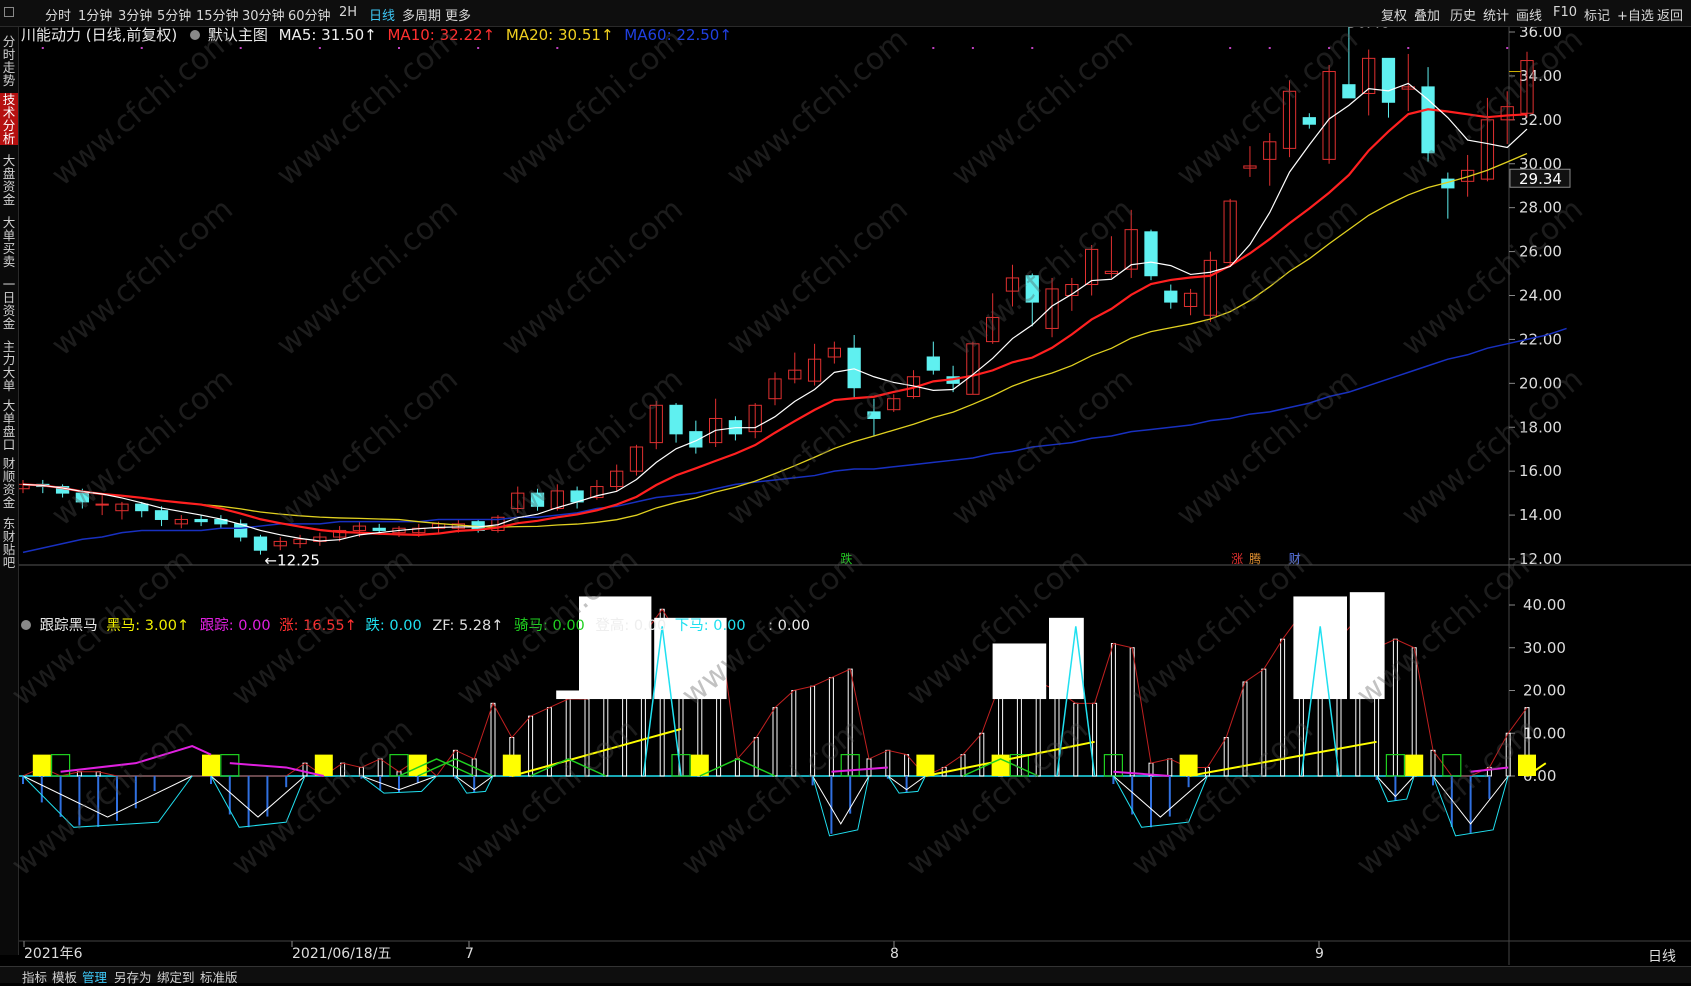 The height and width of the screenshot is (986, 1691). I want to click on toolbar-right-item-1: 叠加, so click(1427, 16).